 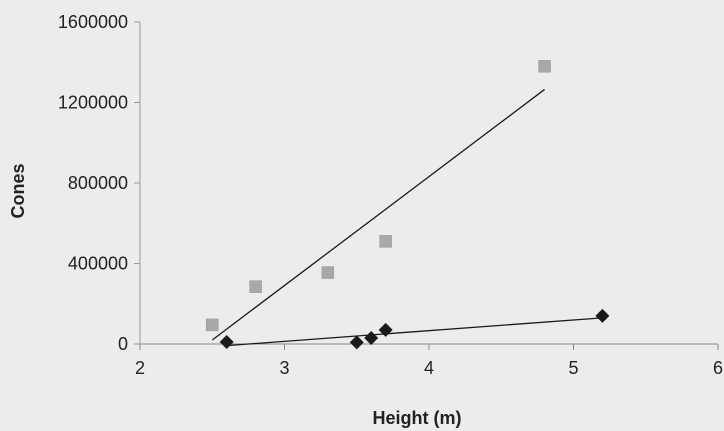 I want to click on y-tick-label: 1600000, so click(x=93, y=22).